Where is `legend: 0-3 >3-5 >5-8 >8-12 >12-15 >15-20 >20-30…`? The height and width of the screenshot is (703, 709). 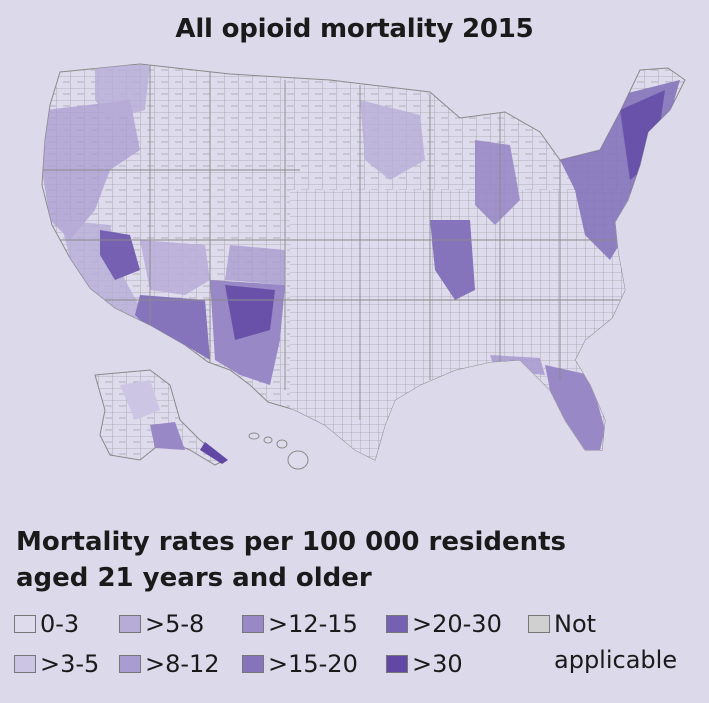 legend: 0-3 >3-5 >5-8 >8-12 >12-15 >15-20 >20-30… is located at coordinates (359, 649).